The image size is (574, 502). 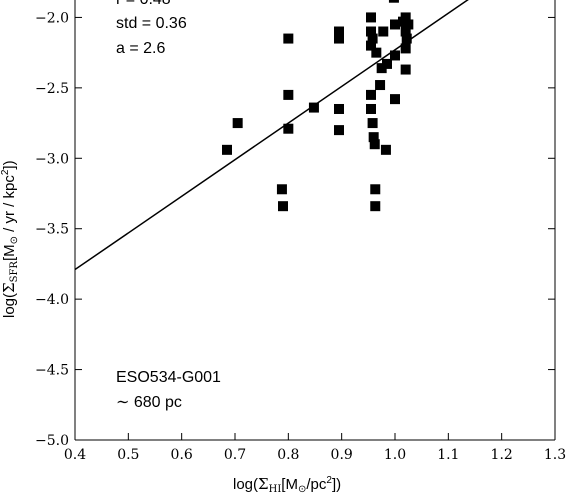 I want to click on x-tick-label: 1.3, so click(x=555, y=455).